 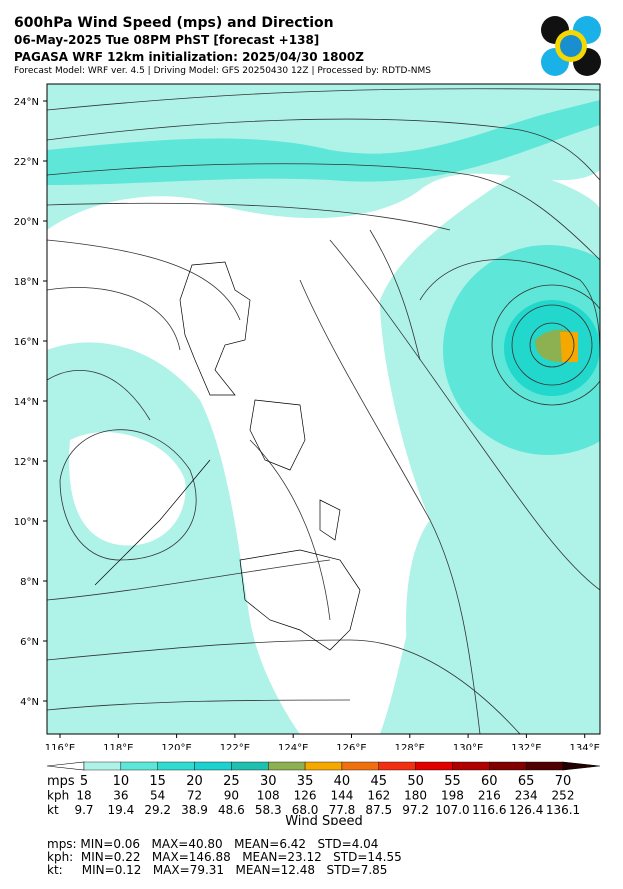 What do you see at coordinates (157, 781) in the screenshot?
I see `colorbar-value: 15` at bounding box center [157, 781].